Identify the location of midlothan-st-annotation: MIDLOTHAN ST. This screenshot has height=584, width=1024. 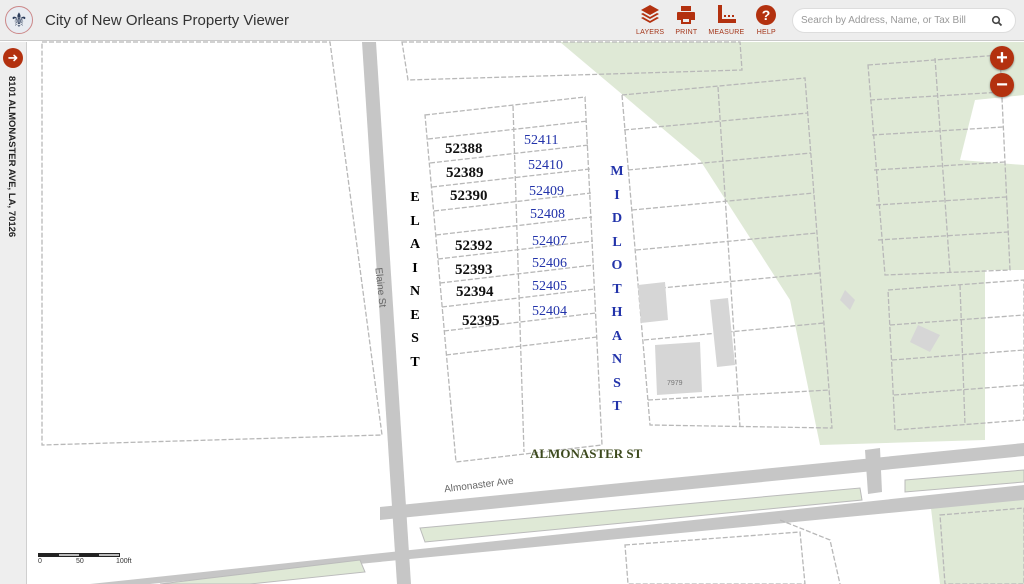
(617, 289).